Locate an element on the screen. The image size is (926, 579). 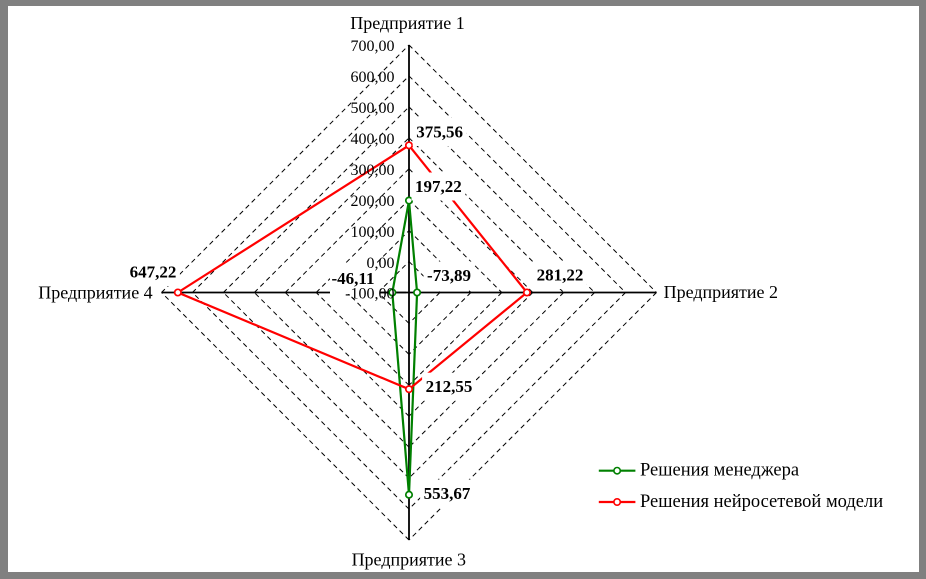
svg-text: 100,00 is located at coordinates (373, 232).